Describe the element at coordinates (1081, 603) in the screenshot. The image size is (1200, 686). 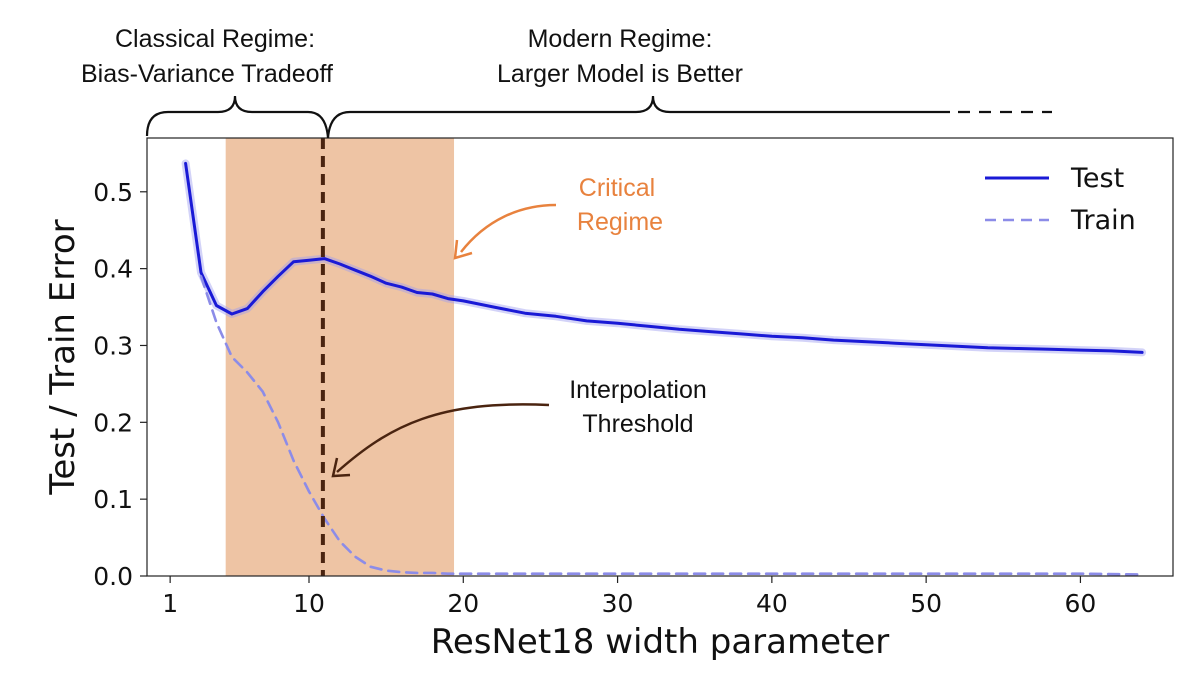
I see `x-tick-label: 60` at that location.